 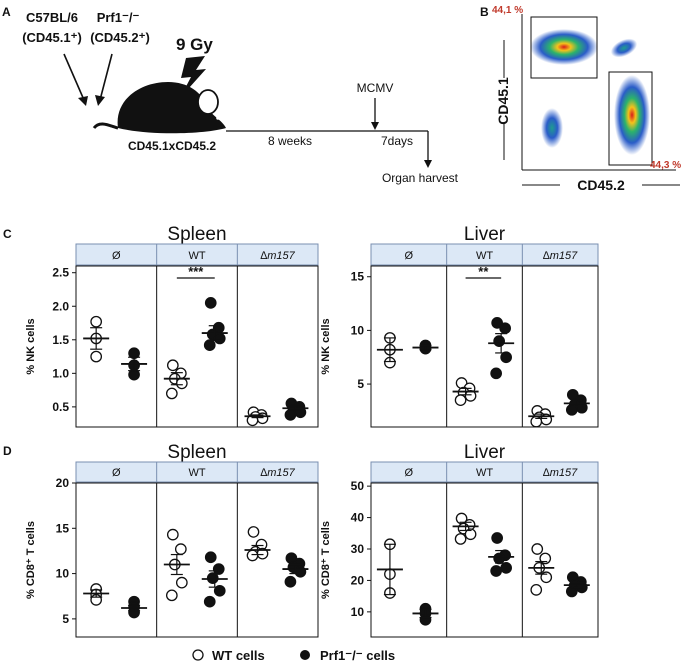 I want to click on y-tick-label: 1.0, so click(x=60, y=373).